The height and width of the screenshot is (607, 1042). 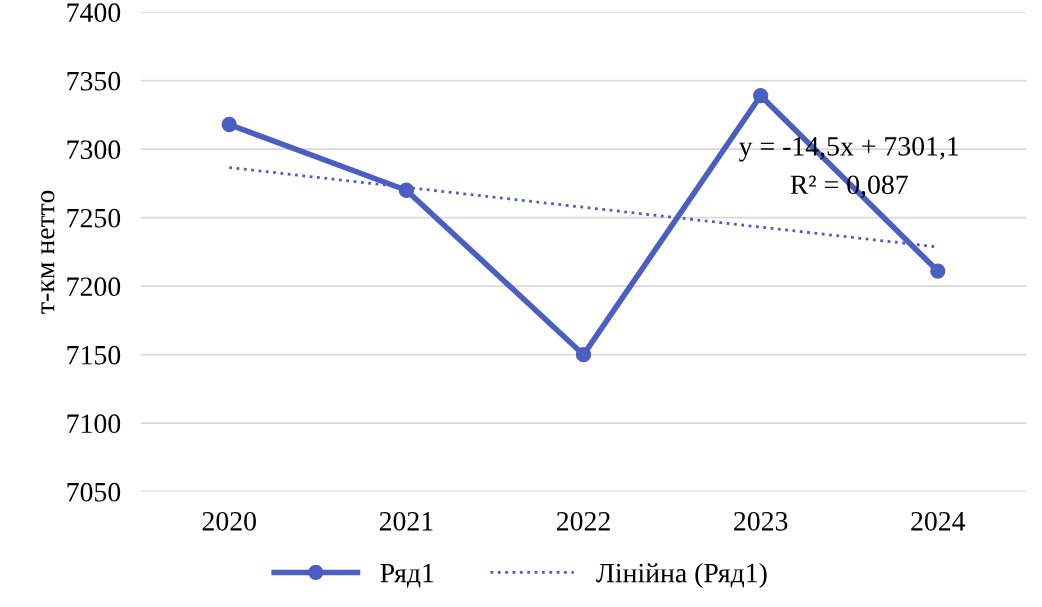 I want to click on x-tick-label: 2024, so click(x=938, y=521).